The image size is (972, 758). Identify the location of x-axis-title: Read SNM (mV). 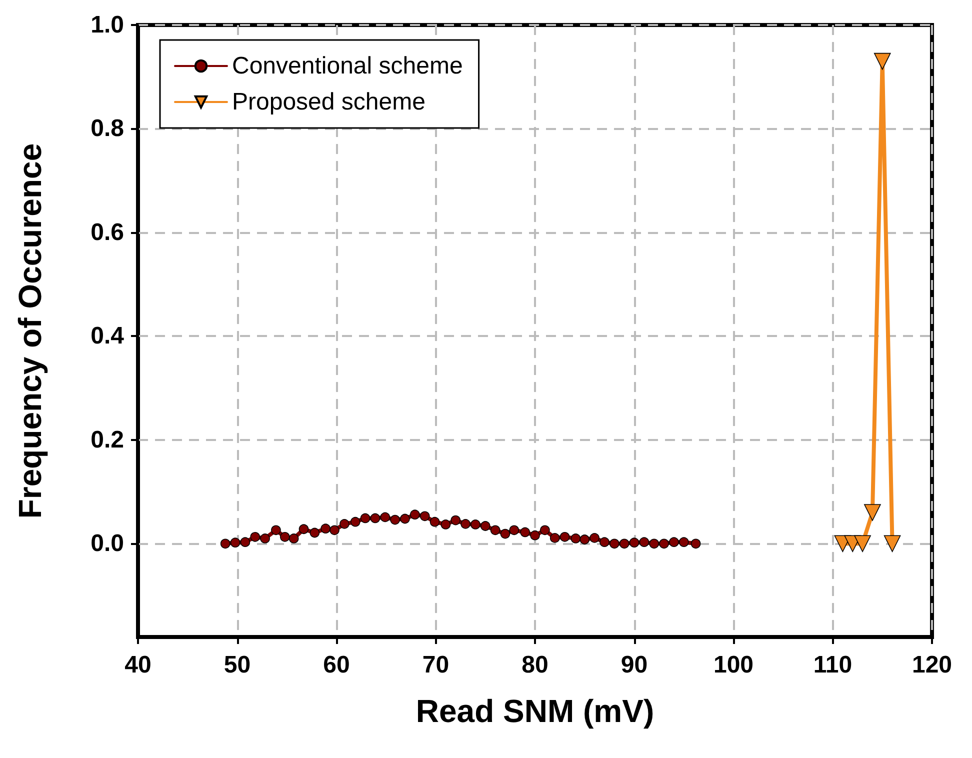
(535, 711).